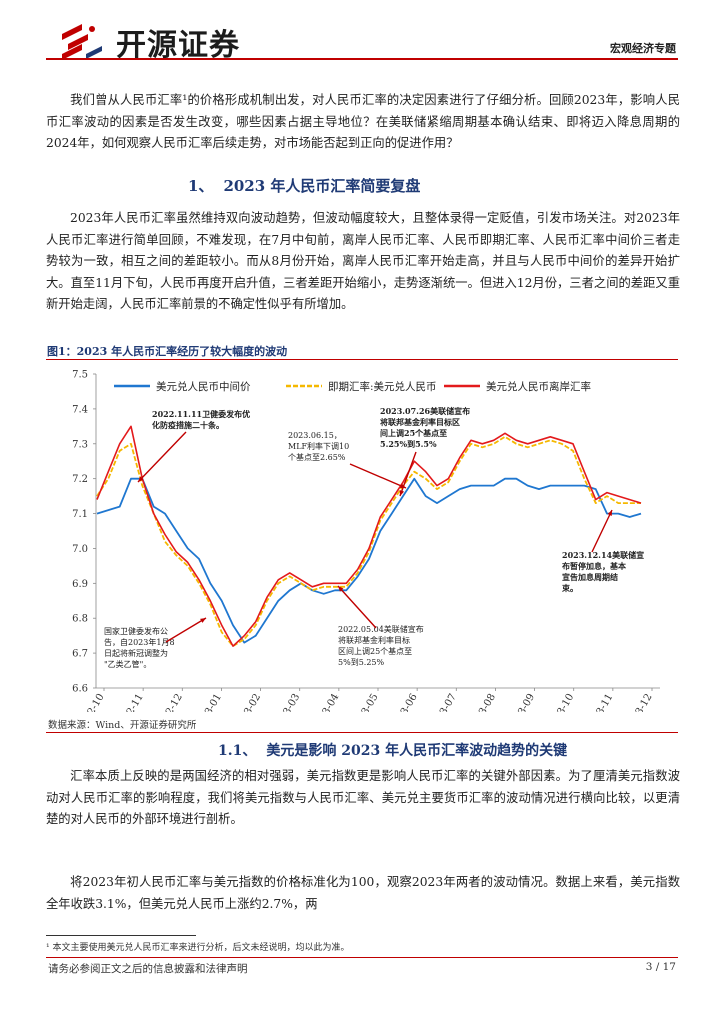  What do you see at coordinates (248, 702) in the screenshot?
I see `x-tick-label: 2023-02` at bounding box center [248, 702].